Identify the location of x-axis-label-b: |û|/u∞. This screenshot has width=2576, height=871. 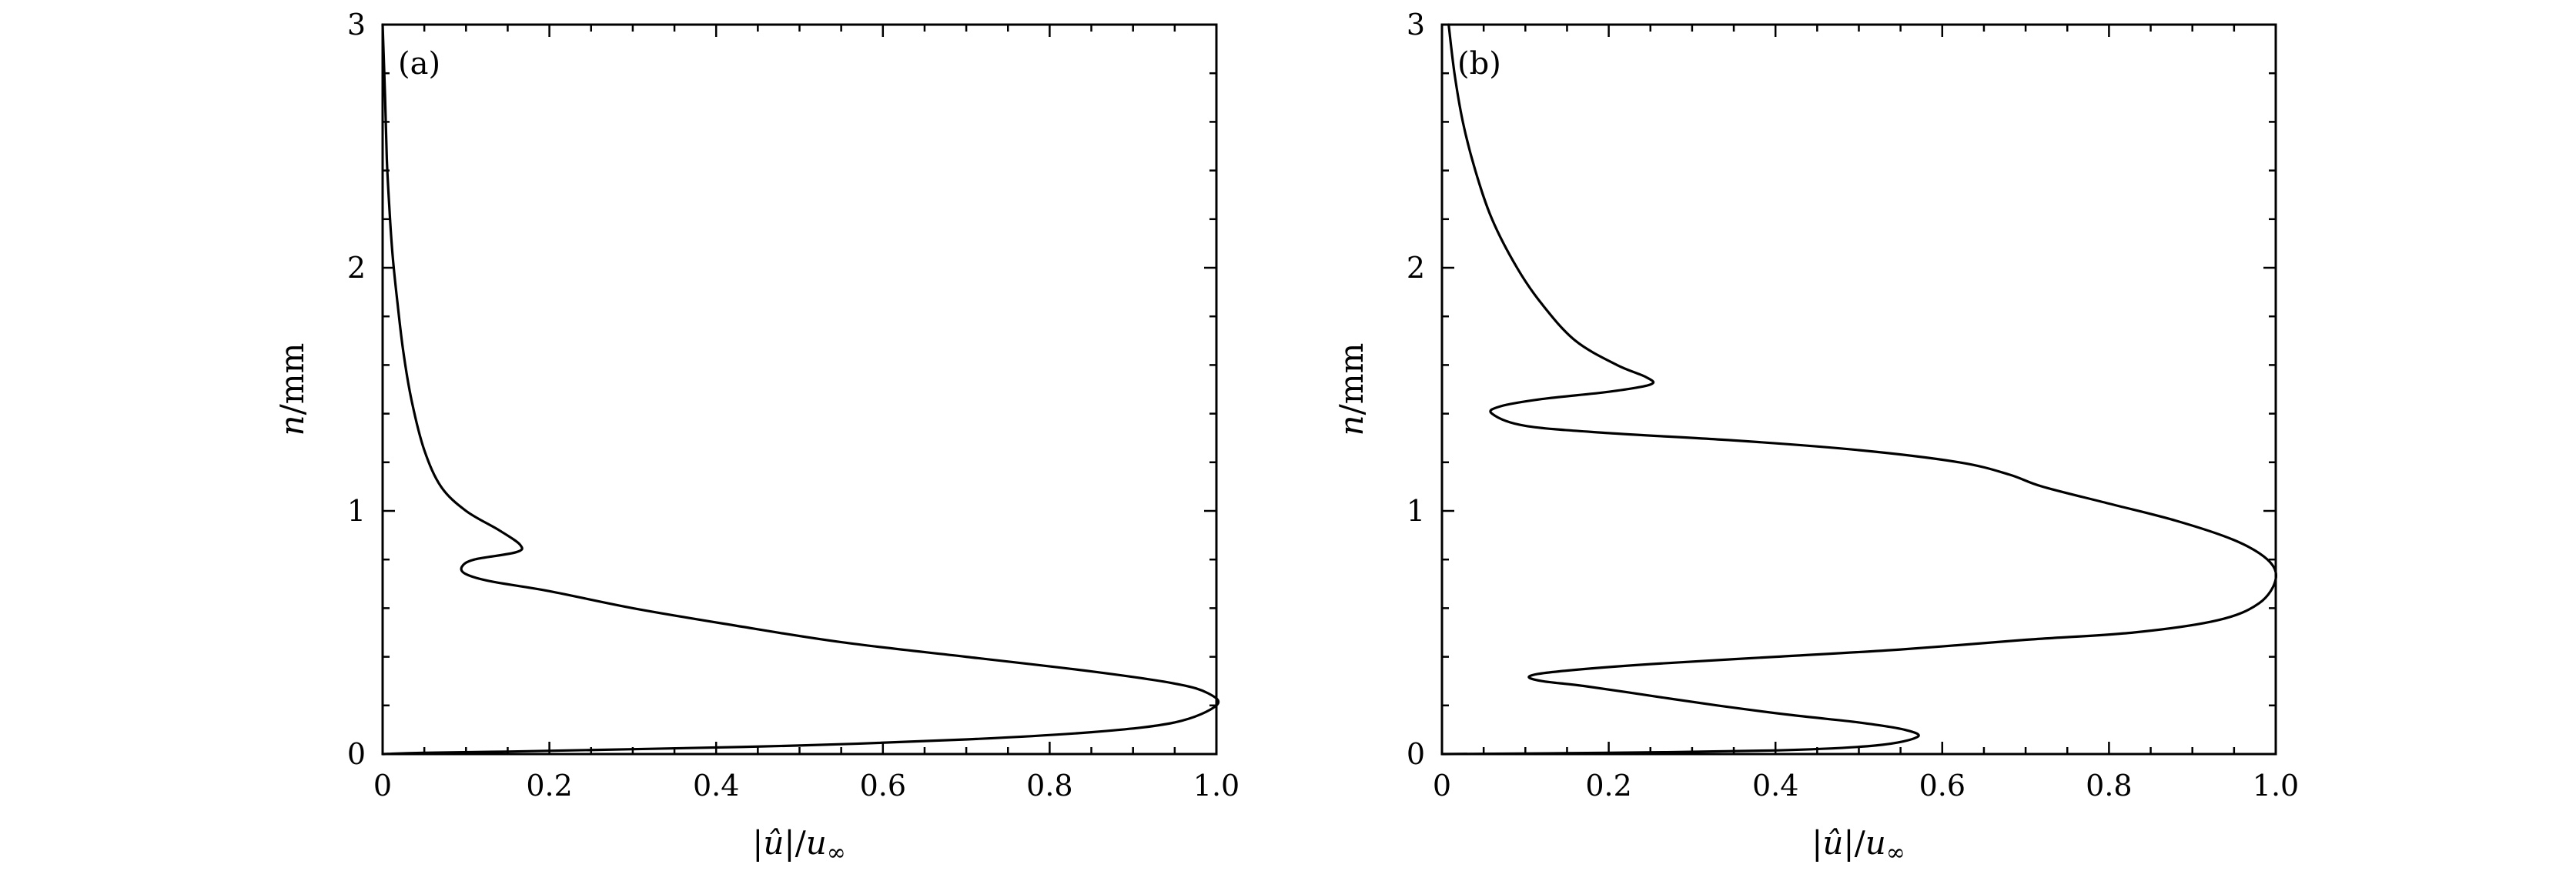
(1859, 845).